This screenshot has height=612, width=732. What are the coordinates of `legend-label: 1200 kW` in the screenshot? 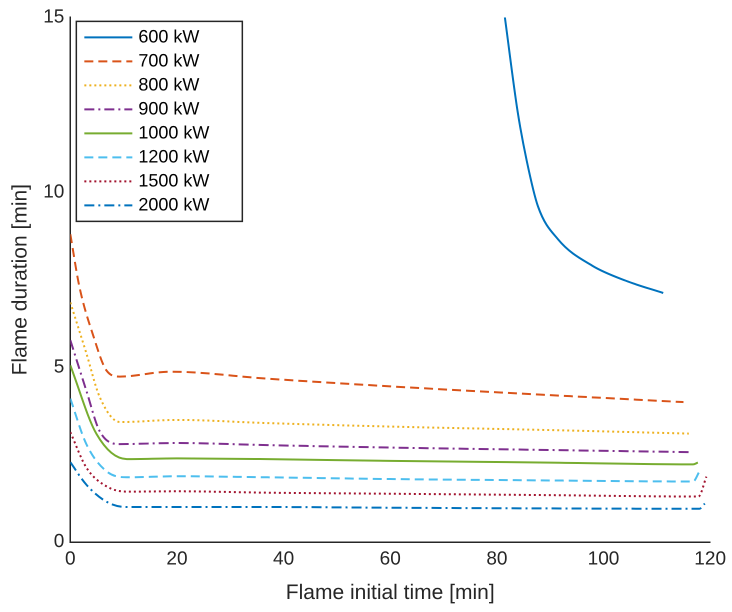 It's located at (174, 156).